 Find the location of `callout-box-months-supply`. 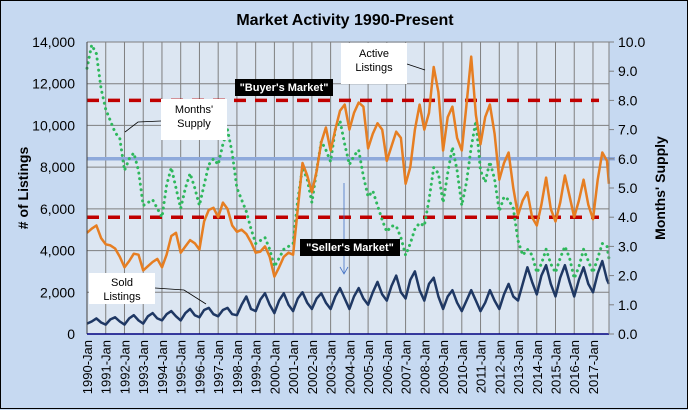

callout-box-months-supply is located at coordinates (194, 119).